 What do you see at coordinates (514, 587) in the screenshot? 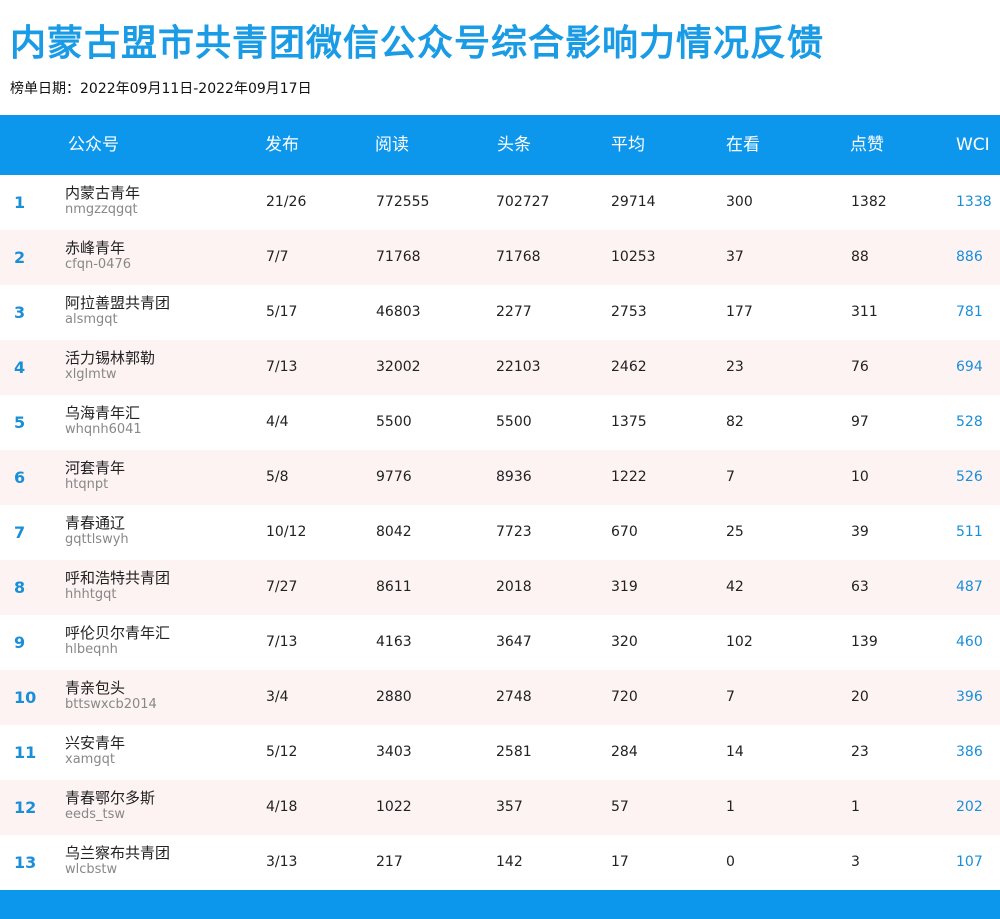
I see `headline-count: 2018` at bounding box center [514, 587].